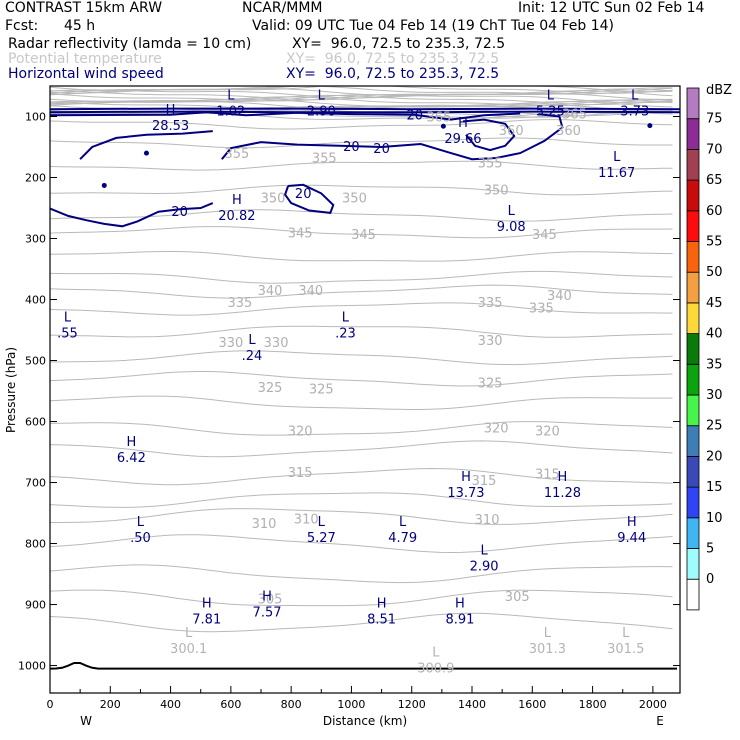  Describe the element at coordinates (35, 300) in the screenshot. I see `y-tick-label: 400` at that location.